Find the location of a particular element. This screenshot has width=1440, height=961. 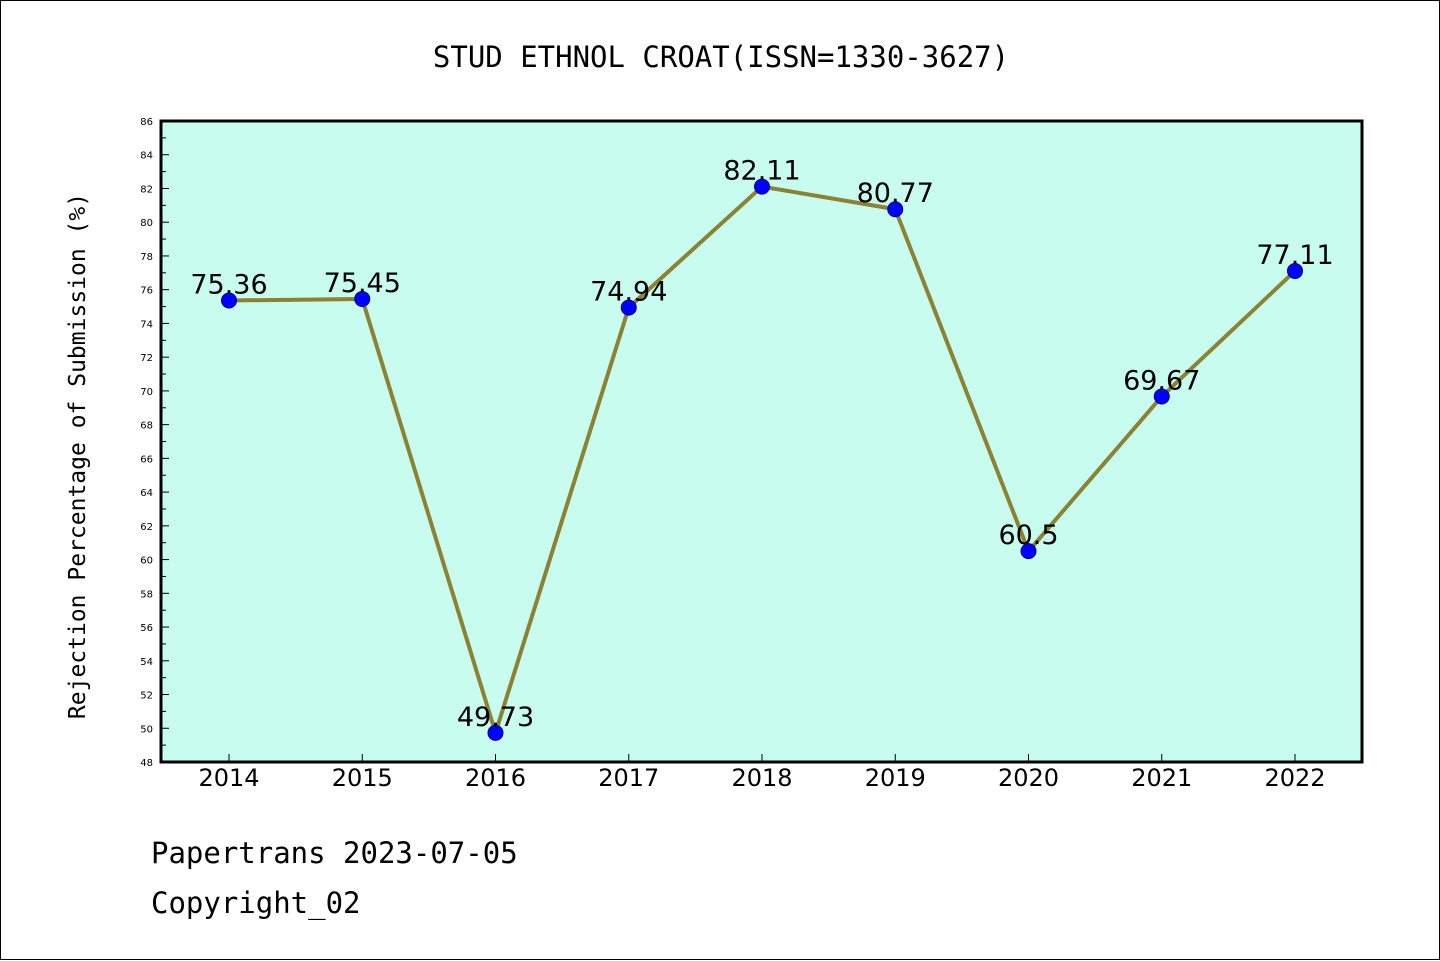

y-tick-label: 72 is located at coordinates (146, 358).